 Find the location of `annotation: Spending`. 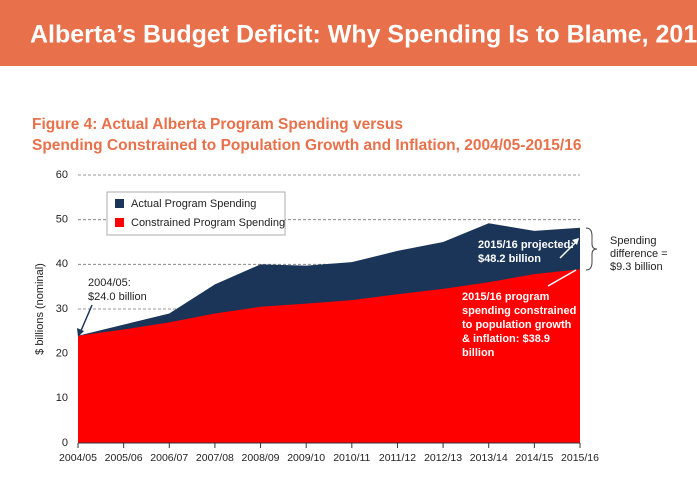

annotation: Spending is located at coordinates (633, 241).